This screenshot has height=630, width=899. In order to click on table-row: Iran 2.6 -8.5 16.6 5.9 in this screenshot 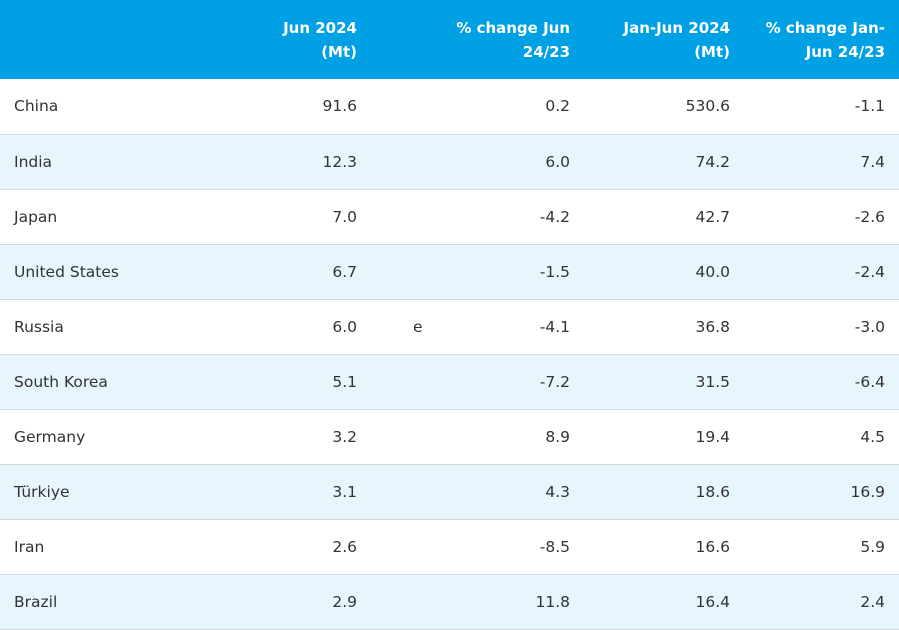, I will do `click(449, 547)`.